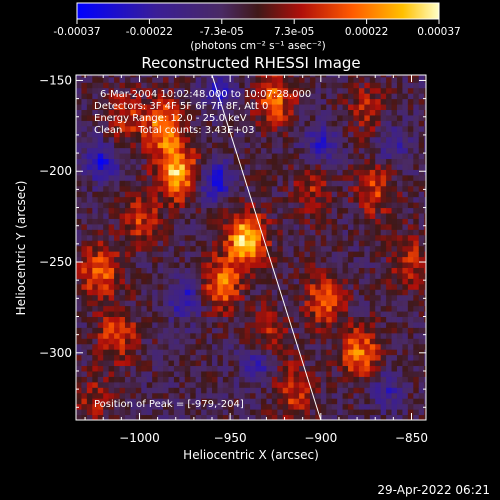 Image resolution: width=500 pixels, height=500 pixels. What do you see at coordinates (149, 32) in the screenshot?
I see `colorbar-tick-label: -0.00022` at bounding box center [149, 32].